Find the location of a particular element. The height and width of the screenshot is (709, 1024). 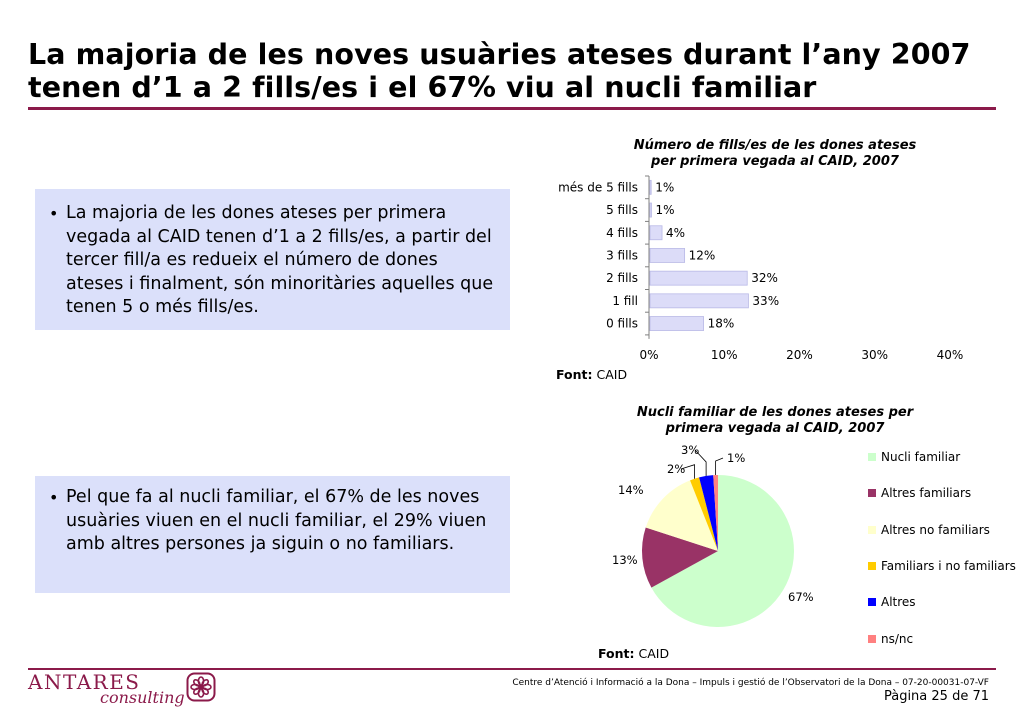

bar-category-label: 1 fill is located at coordinates (625, 301).